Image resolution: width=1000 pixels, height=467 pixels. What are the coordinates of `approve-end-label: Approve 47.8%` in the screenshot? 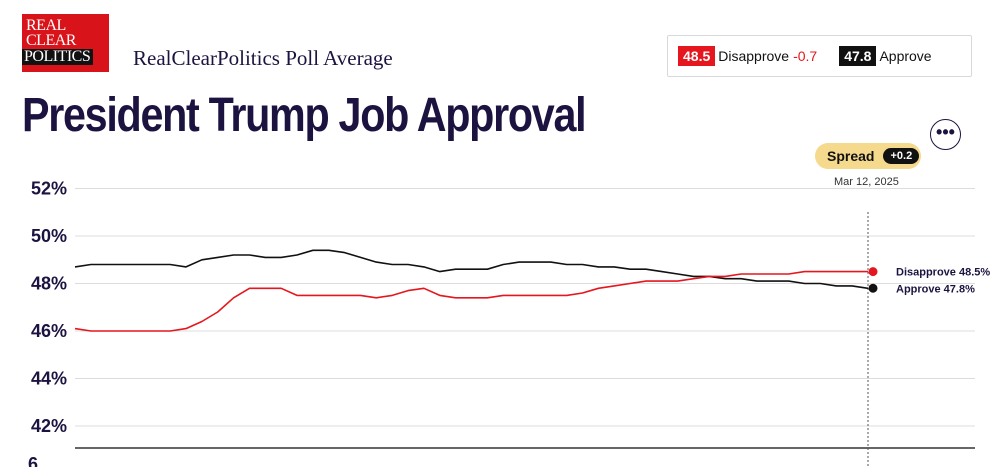 It's located at (935, 289).